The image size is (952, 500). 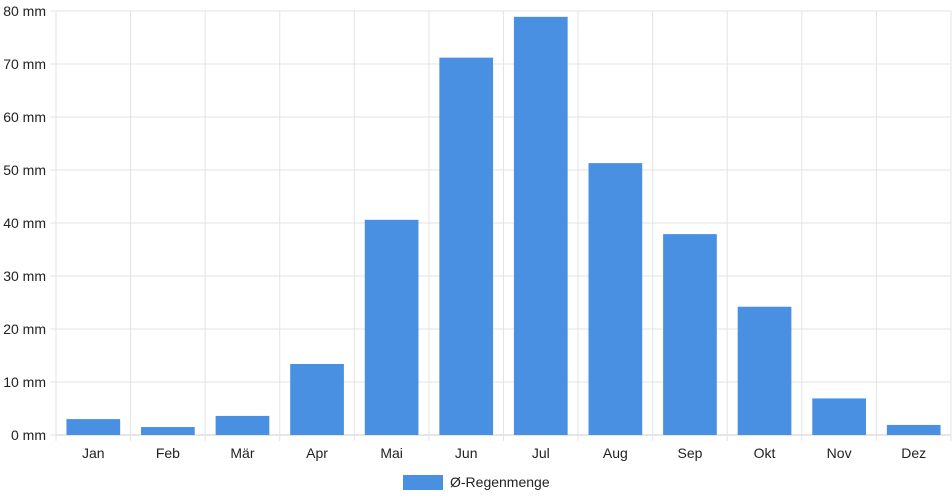 What do you see at coordinates (541, 453) in the screenshot?
I see `x-tick-label: Jul` at bounding box center [541, 453].